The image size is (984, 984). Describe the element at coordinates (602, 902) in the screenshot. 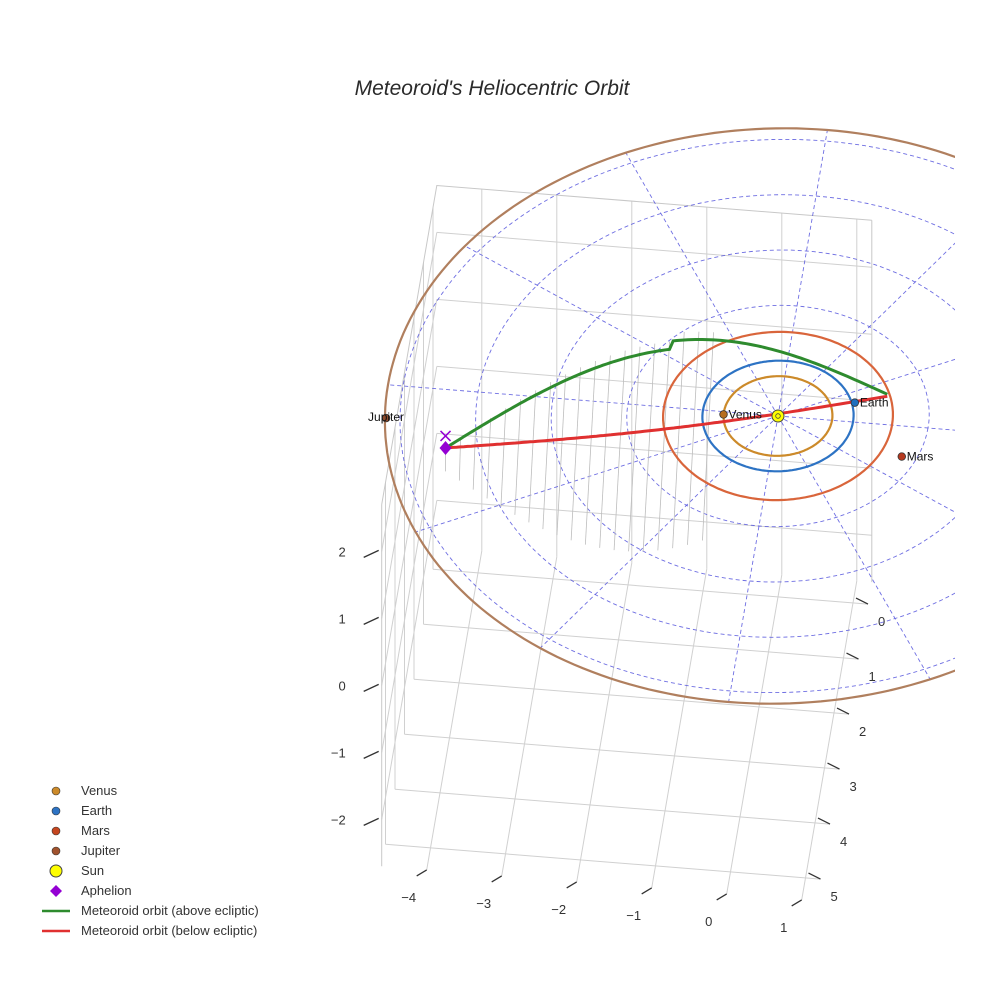

I see `x-axis-ticks: −4 −3 −2 −1 0 1` at that location.